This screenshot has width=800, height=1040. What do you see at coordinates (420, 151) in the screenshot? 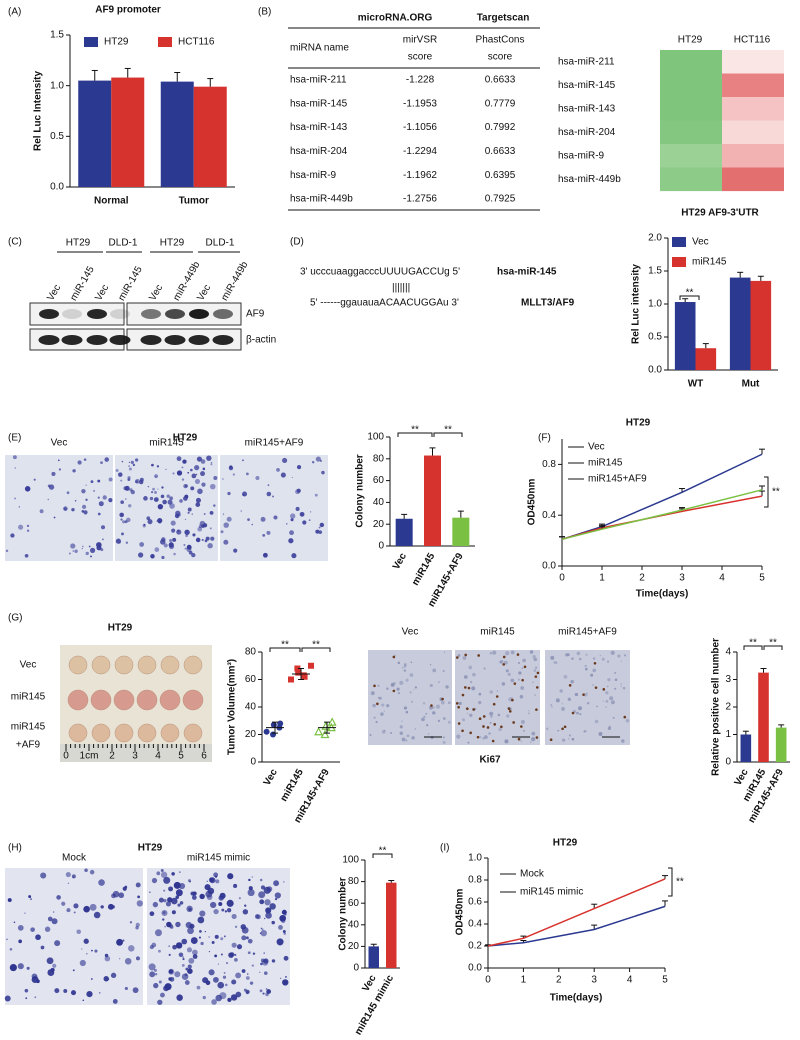
I see `table-cell: -1.2294` at bounding box center [420, 151].